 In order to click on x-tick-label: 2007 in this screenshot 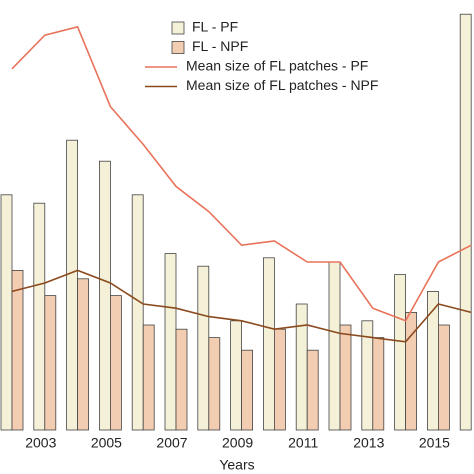, I will do `click(171, 443)`.